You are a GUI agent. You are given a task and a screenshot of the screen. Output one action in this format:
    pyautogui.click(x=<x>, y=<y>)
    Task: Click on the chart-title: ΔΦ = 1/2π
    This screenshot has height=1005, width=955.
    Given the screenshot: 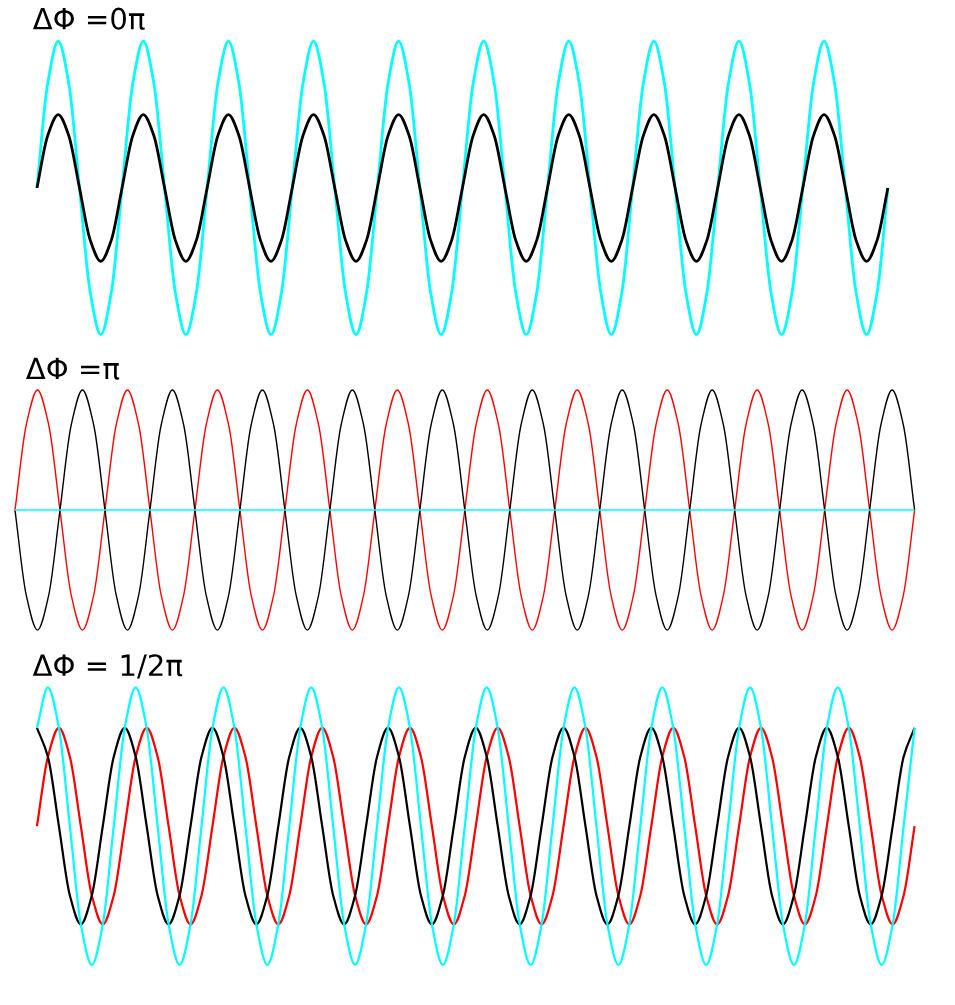 What is the action you would take?
    pyautogui.click(x=107, y=666)
    